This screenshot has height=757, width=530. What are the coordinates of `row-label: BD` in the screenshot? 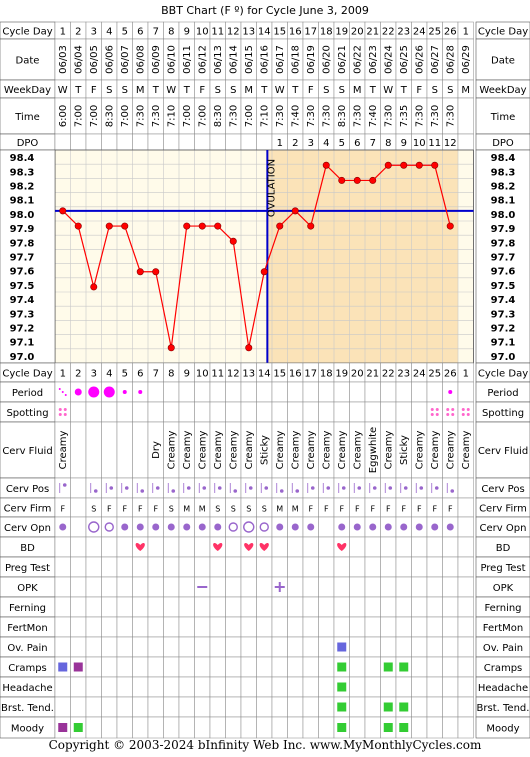 It's located at (27, 548).